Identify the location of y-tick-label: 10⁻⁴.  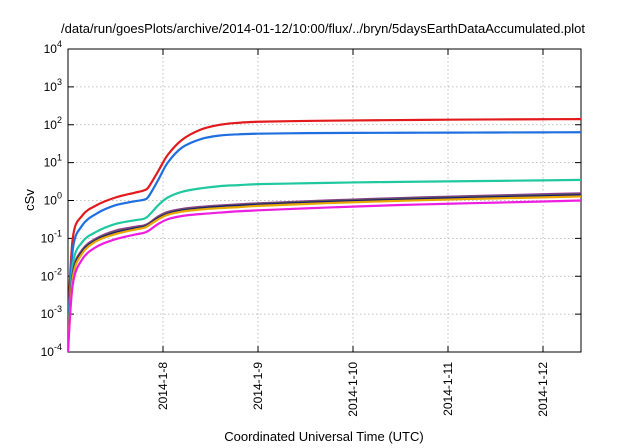
(51, 350).